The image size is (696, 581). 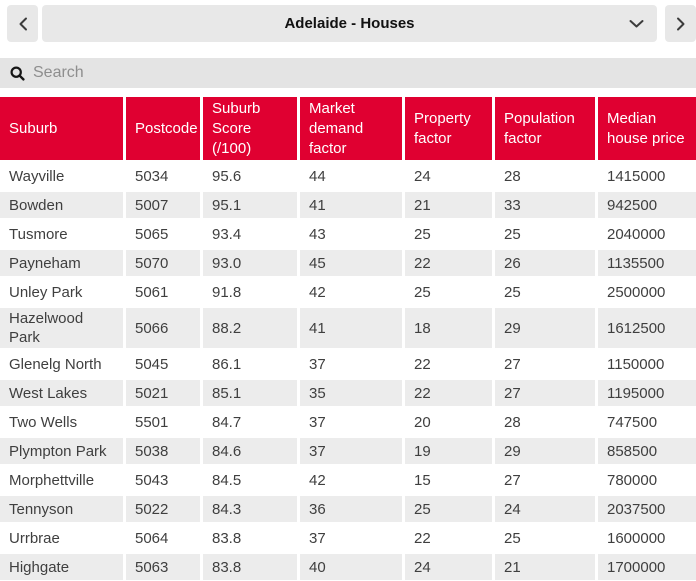 What do you see at coordinates (163, 364) in the screenshot?
I see `table-cell: 5045` at bounding box center [163, 364].